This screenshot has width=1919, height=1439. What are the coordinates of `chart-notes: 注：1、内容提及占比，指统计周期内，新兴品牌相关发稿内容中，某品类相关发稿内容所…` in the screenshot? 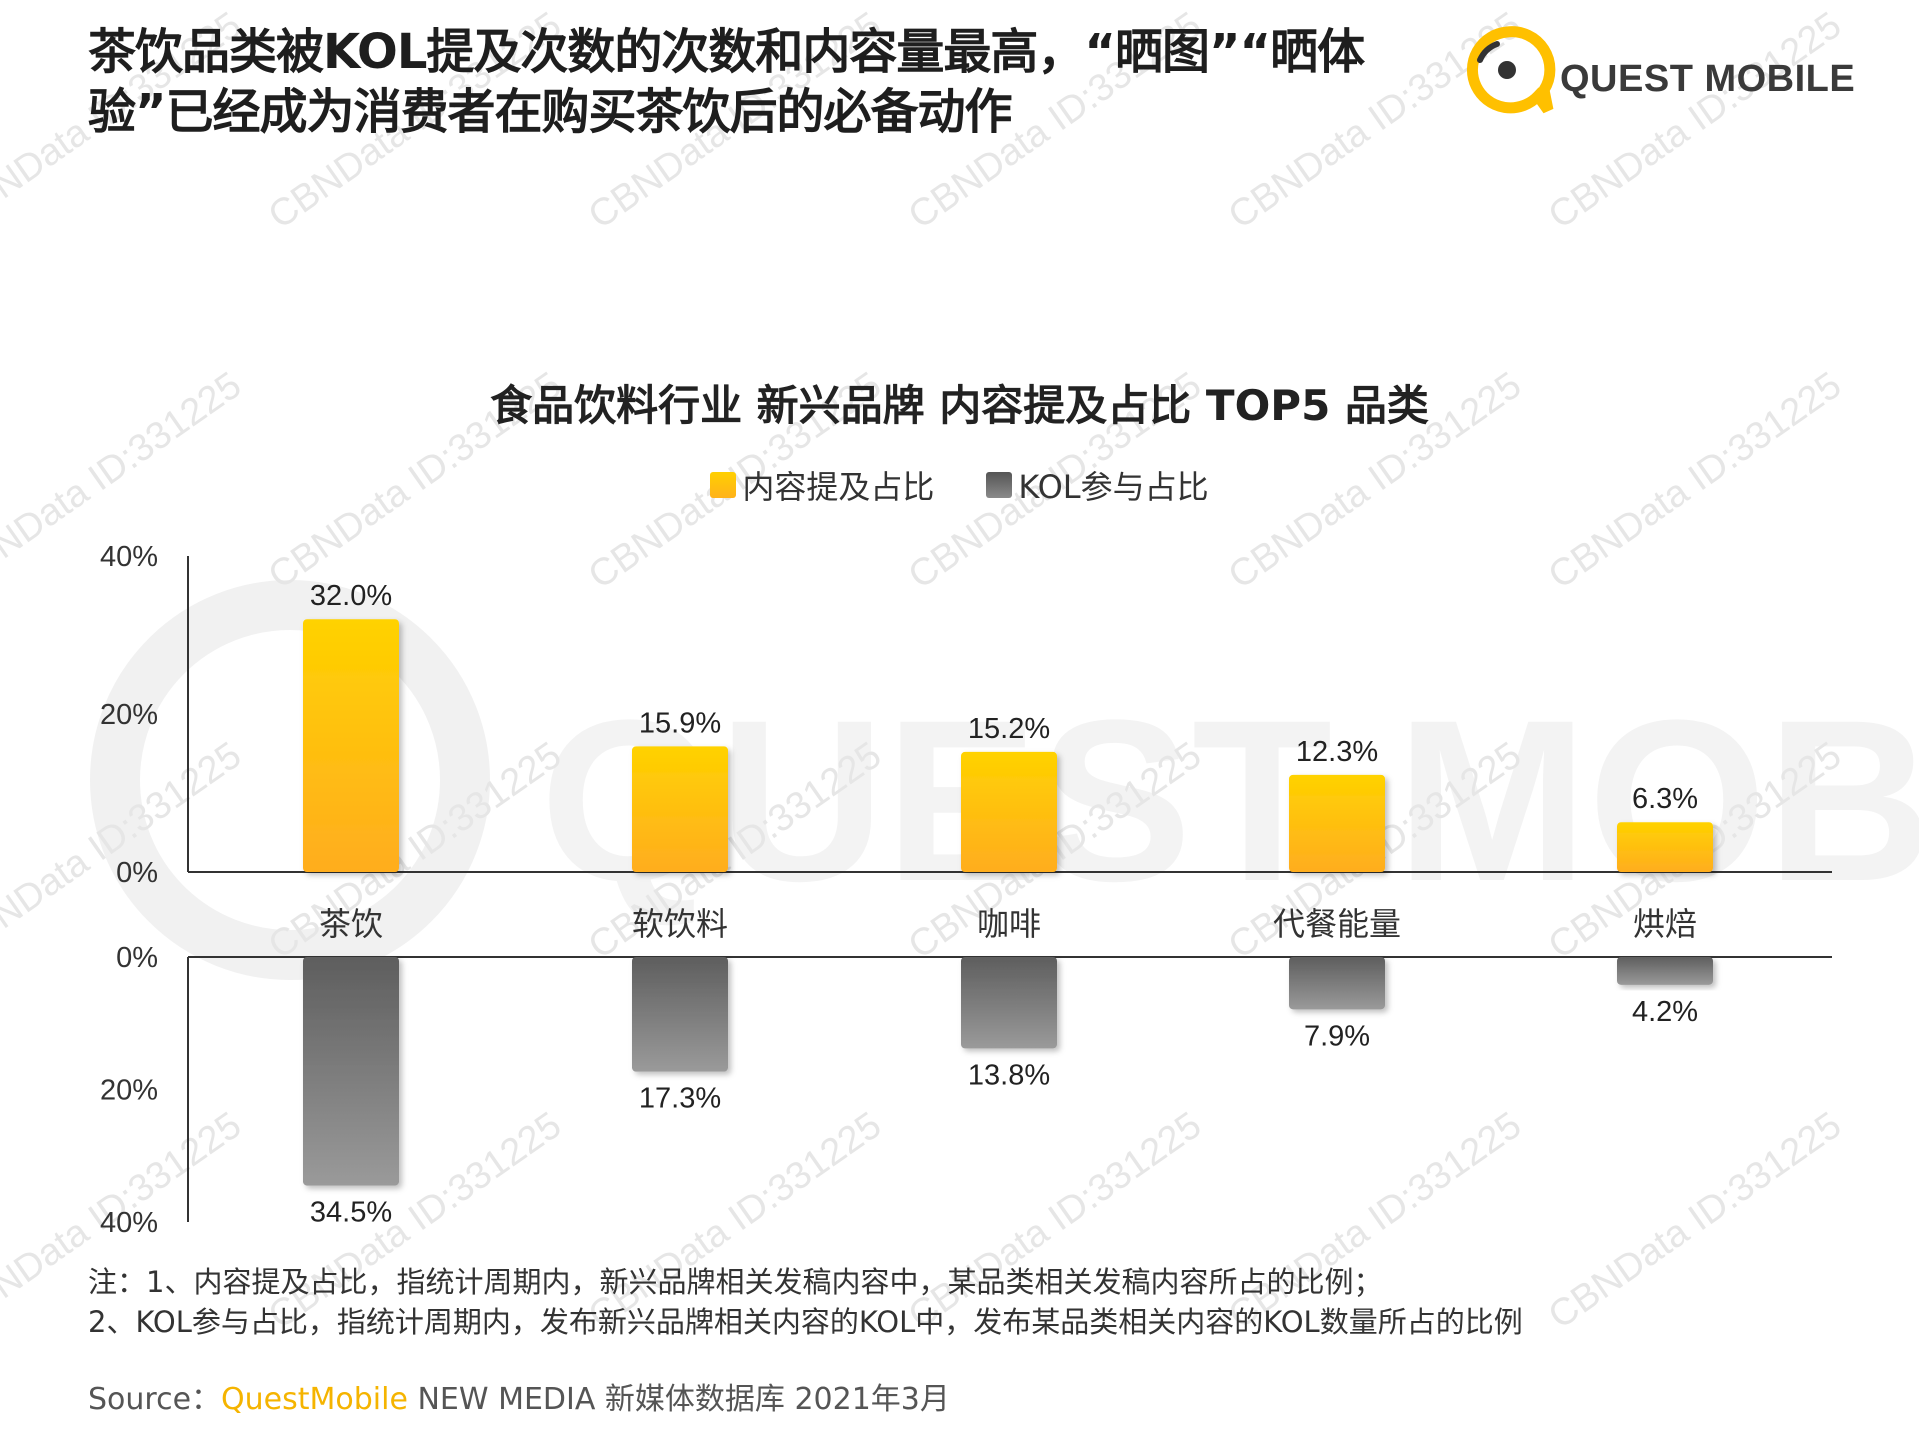 It's located at (968, 1302).